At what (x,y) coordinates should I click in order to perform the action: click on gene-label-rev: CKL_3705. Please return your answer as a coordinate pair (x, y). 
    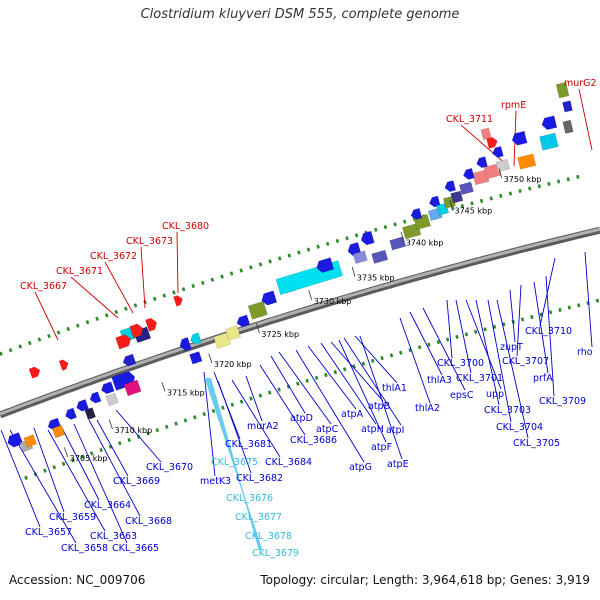
    Looking at the image, I should click on (536, 443).